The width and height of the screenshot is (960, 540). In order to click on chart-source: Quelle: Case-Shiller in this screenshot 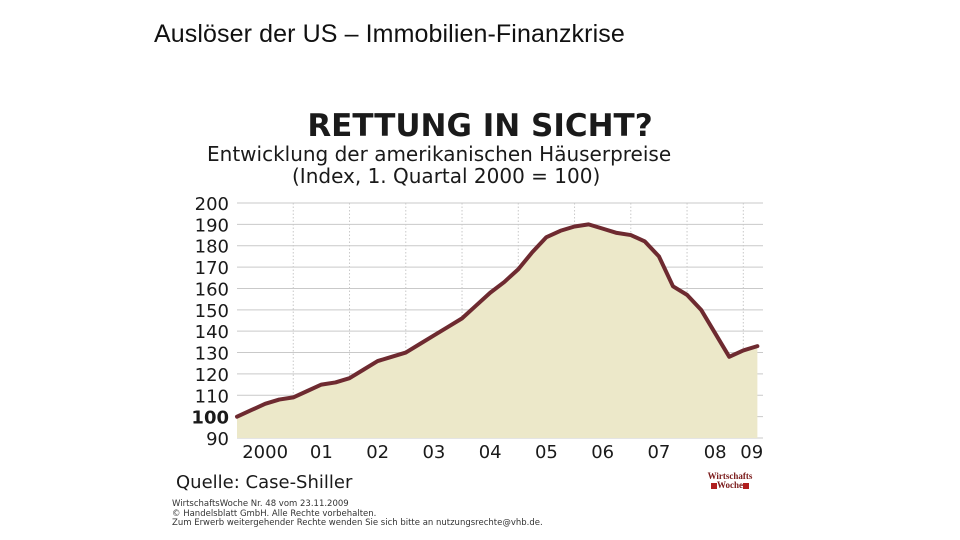, I will do `click(264, 482)`.